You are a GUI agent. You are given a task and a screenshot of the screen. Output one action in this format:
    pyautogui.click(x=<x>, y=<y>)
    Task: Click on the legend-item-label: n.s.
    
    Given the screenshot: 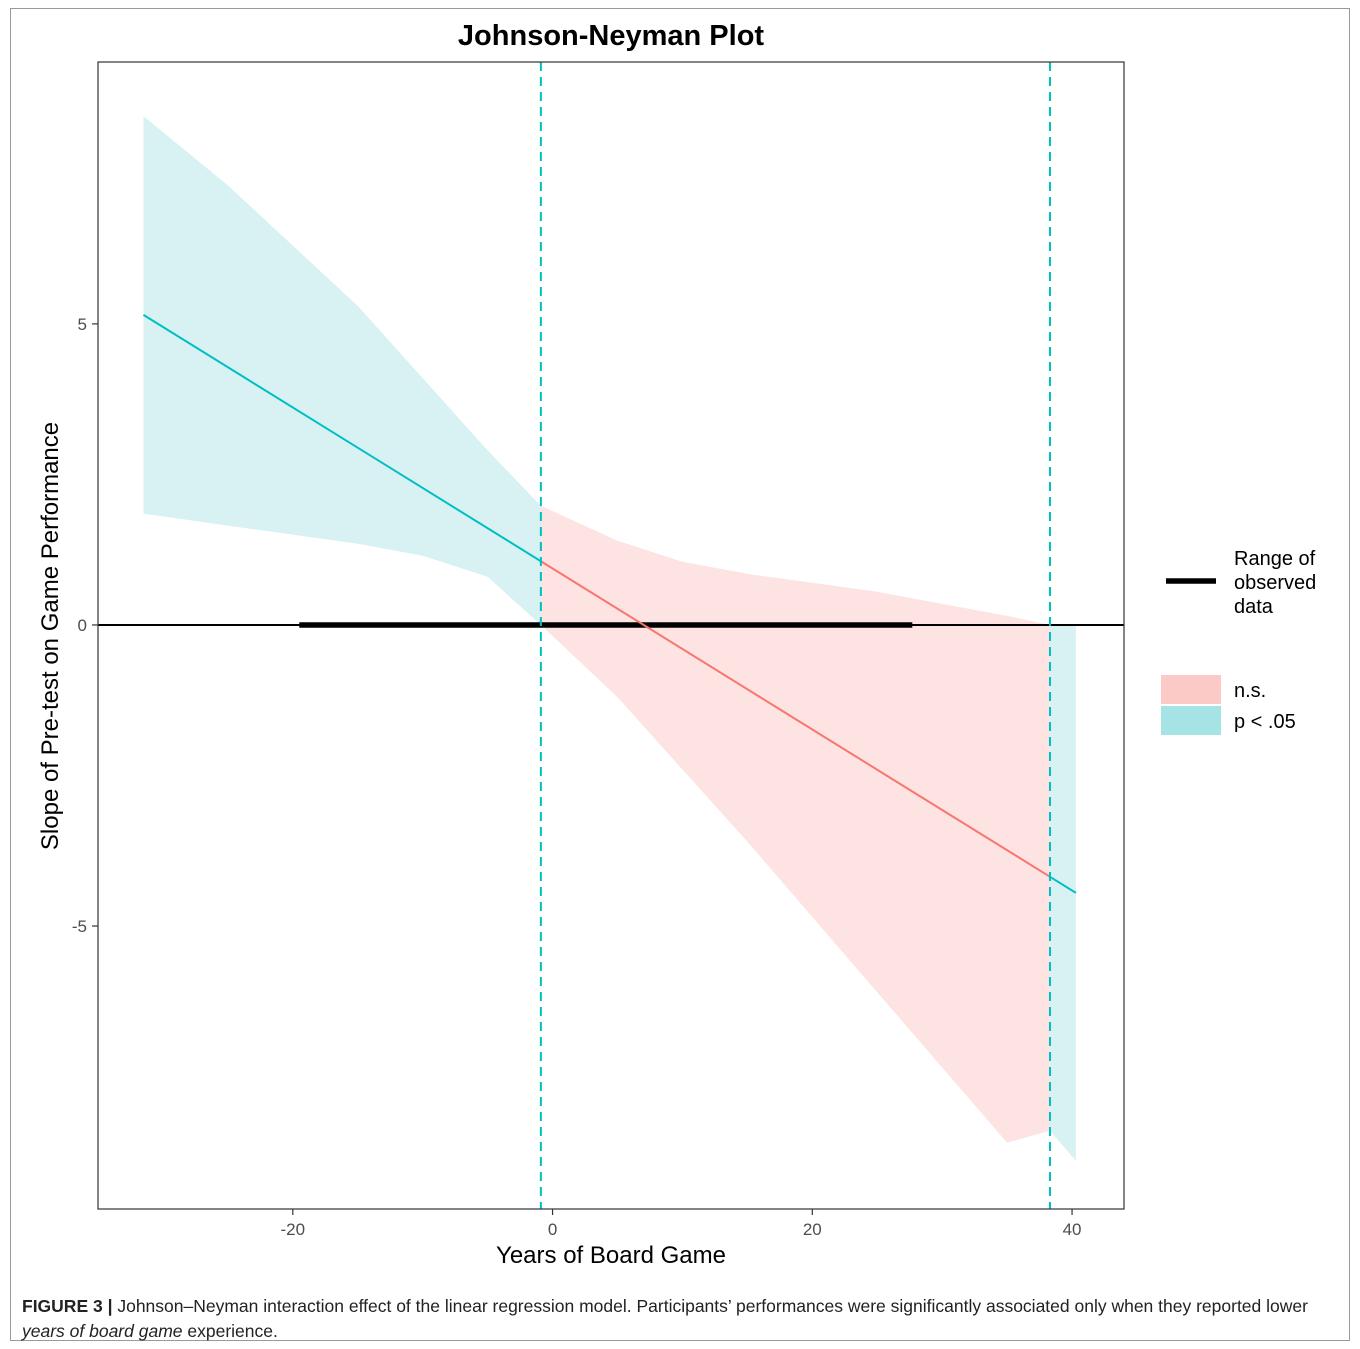 What is the action you would take?
    pyautogui.click(x=1250, y=691)
    